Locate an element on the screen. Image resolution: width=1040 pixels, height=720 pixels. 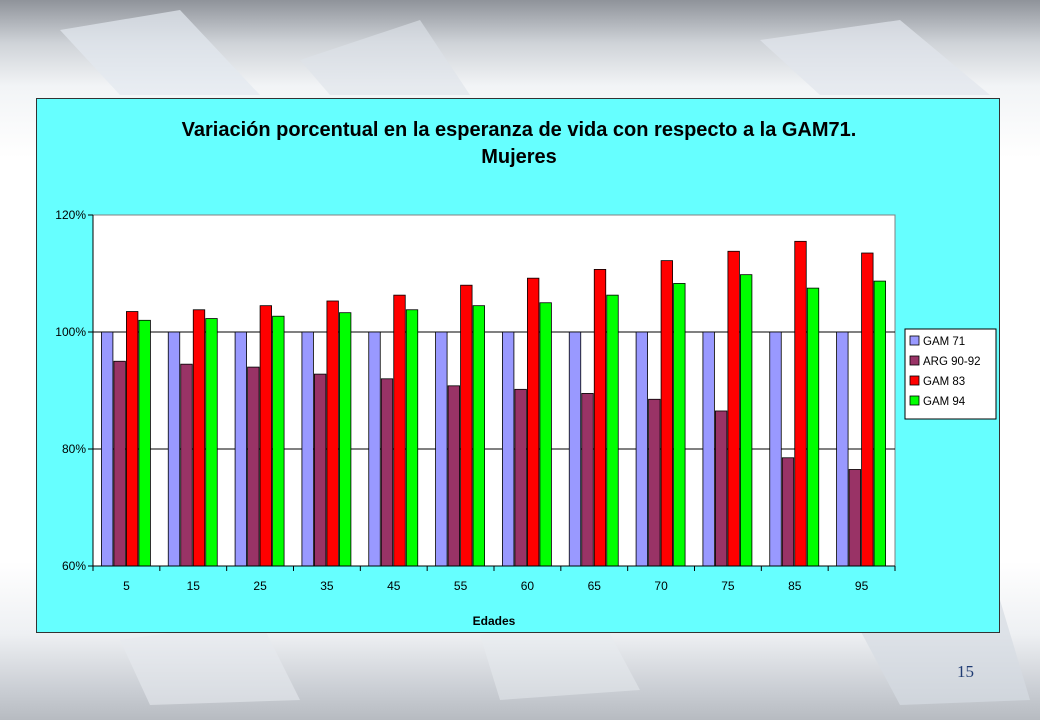
x-tick-label: 15 is located at coordinates (194, 586).